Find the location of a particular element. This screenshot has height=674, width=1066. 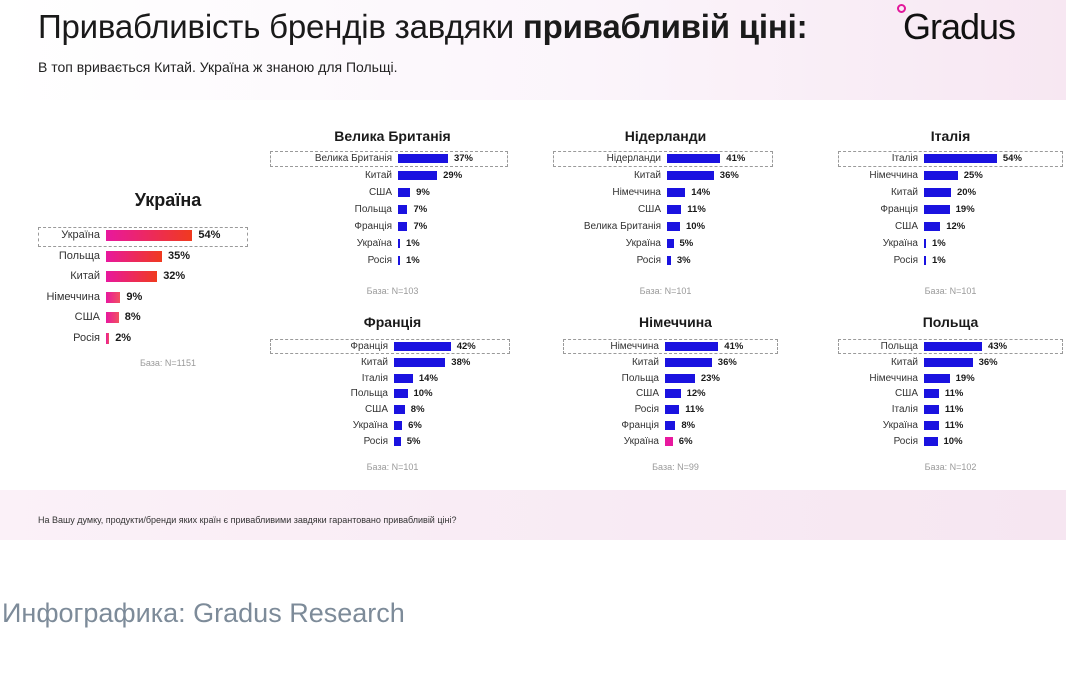

value-label: 38% is located at coordinates (461, 362).